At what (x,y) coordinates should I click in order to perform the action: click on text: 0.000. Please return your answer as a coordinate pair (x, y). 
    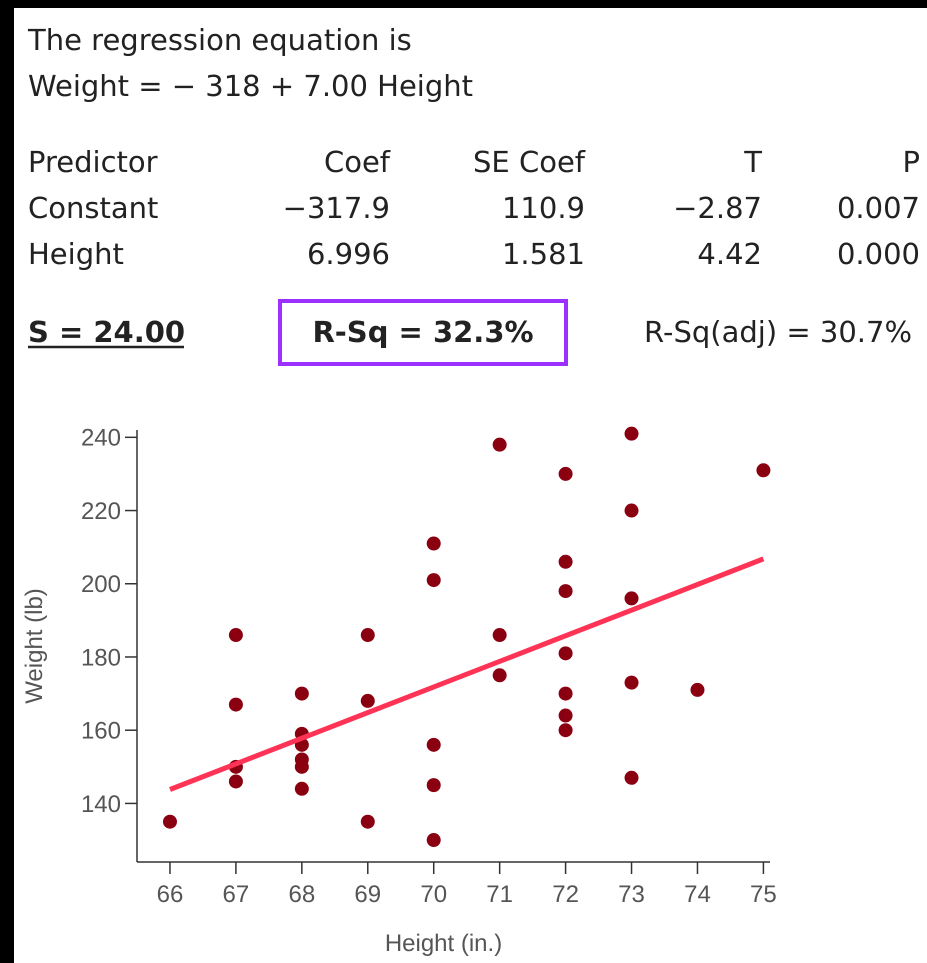
    Looking at the image, I should click on (878, 254).